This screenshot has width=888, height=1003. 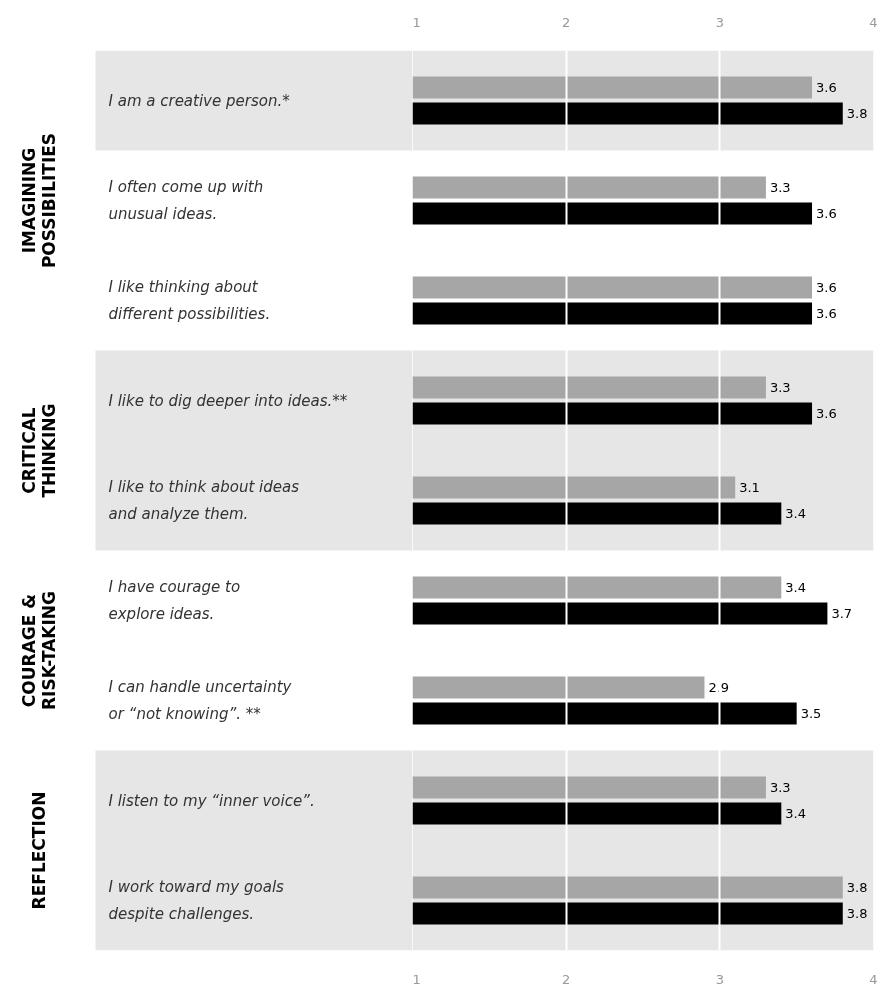 What do you see at coordinates (38, 850) in the screenshot?
I see `text: REFLECTION` at bounding box center [38, 850].